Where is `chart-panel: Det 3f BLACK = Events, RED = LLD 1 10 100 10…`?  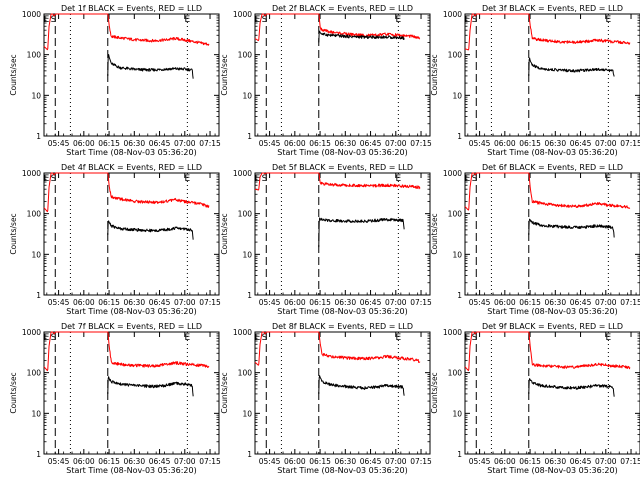 chart-panel: Det 3f BLACK = Events, RED = LLD 1 10 100 10… is located at coordinates (535, 80).